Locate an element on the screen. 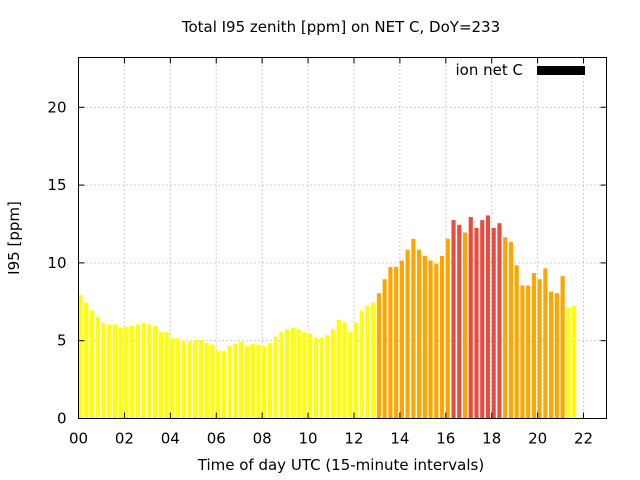 The width and height of the screenshot is (640, 480). legend: ion net C is located at coordinates (520, 70).